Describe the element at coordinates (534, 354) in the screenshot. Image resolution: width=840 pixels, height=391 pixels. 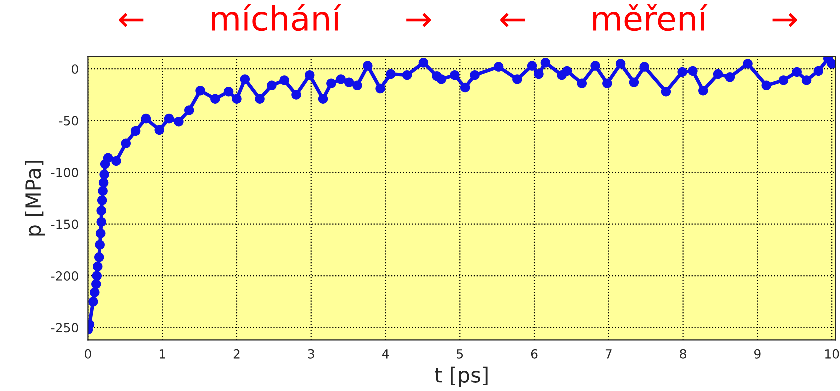
I see `x-tick-label: 6` at that location.